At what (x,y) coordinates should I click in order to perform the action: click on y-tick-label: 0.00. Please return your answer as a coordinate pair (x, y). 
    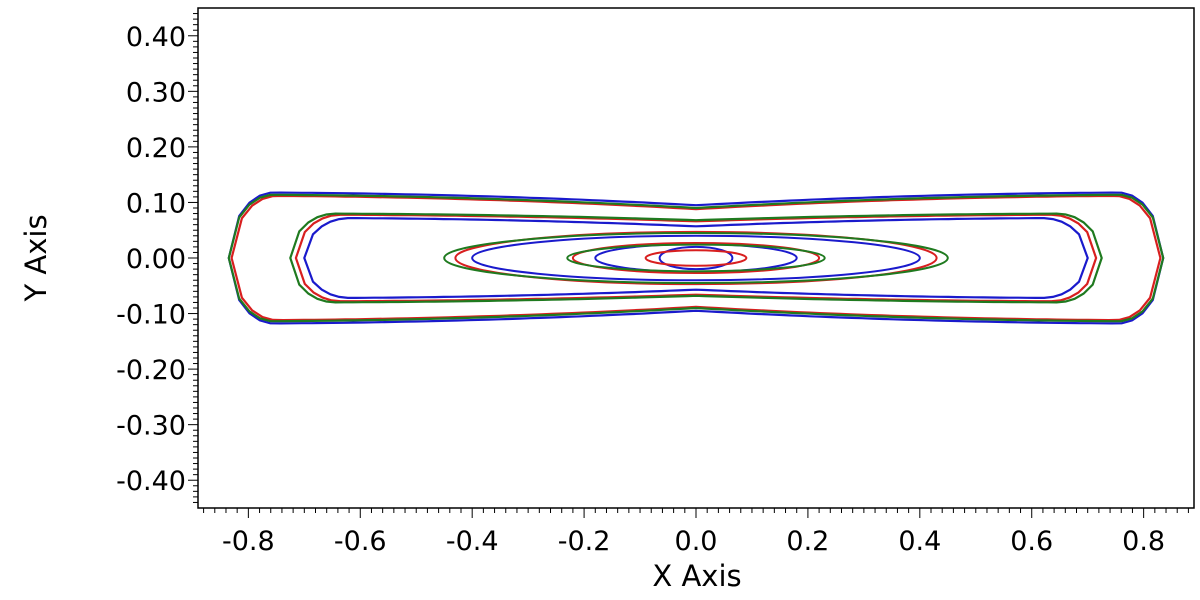
    Looking at the image, I should click on (156, 259).